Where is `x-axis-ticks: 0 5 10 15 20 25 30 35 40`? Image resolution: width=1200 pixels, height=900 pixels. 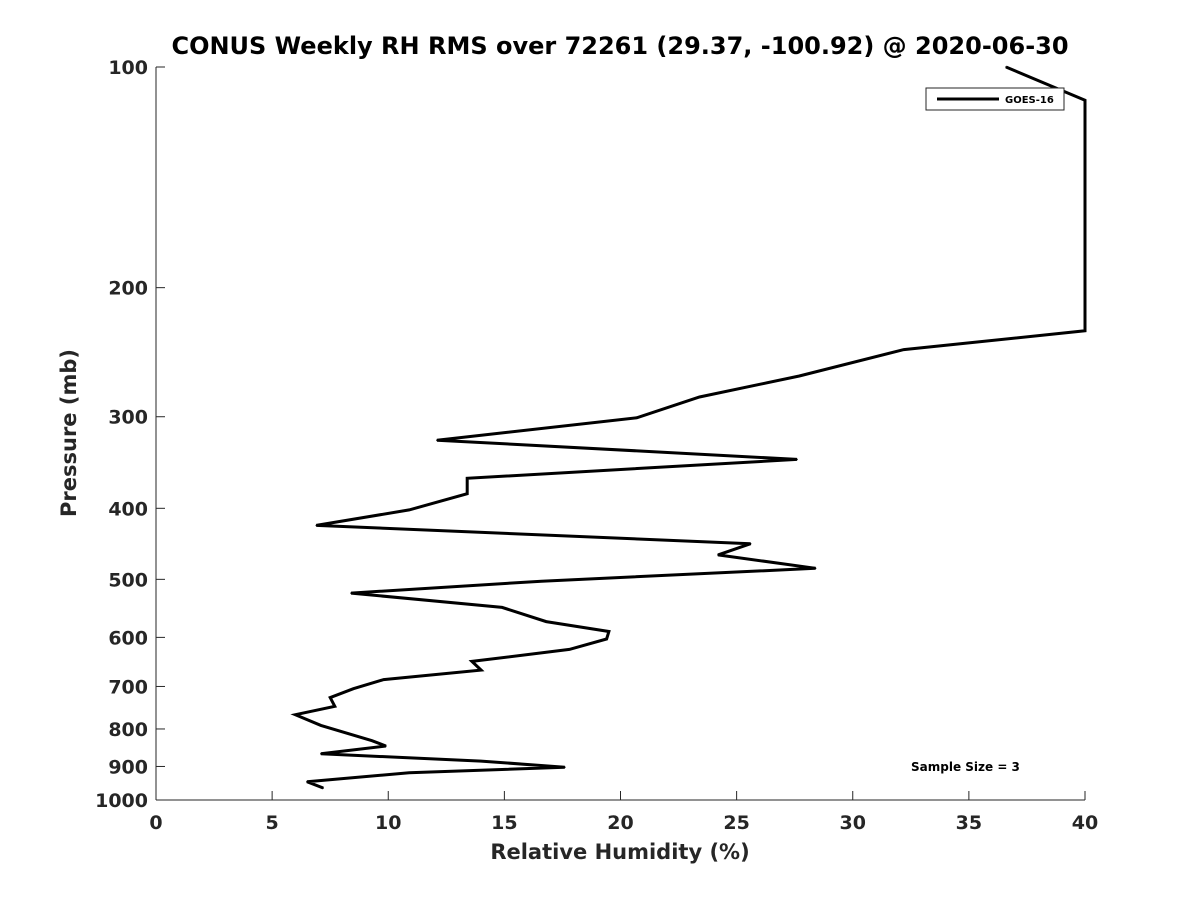 x-axis-ticks: 0 5 10 15 20 25 30 35 40 is located at coordinates (623, 812).